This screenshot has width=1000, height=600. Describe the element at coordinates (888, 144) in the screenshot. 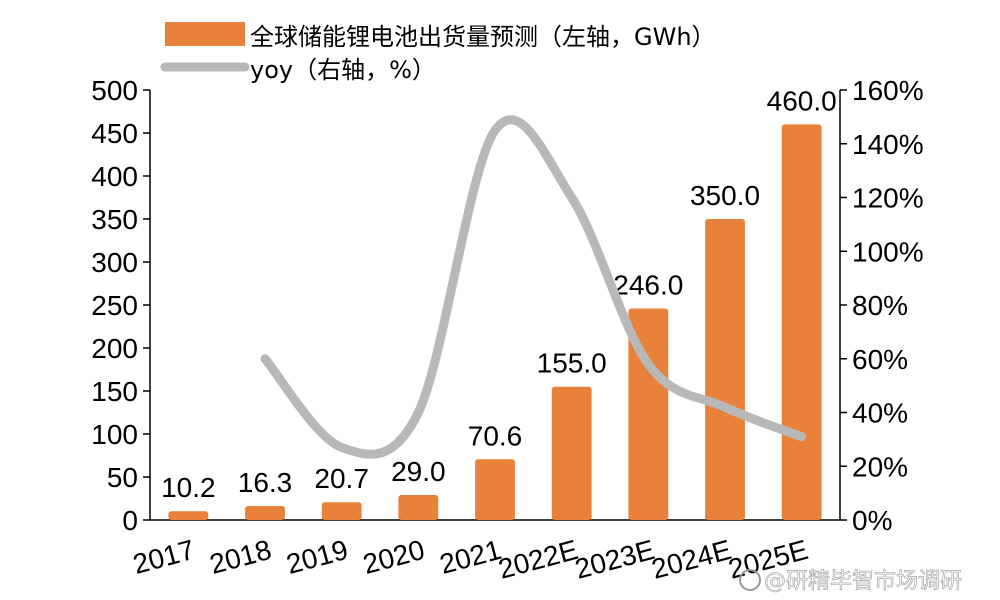

I see `right-tick-label: 140%` at that location.